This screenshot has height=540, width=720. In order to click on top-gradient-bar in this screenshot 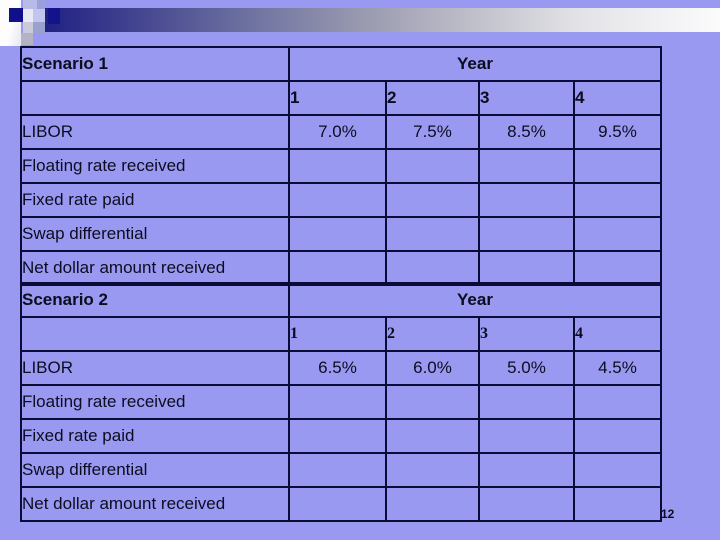, I will do `click(378, 20)`.